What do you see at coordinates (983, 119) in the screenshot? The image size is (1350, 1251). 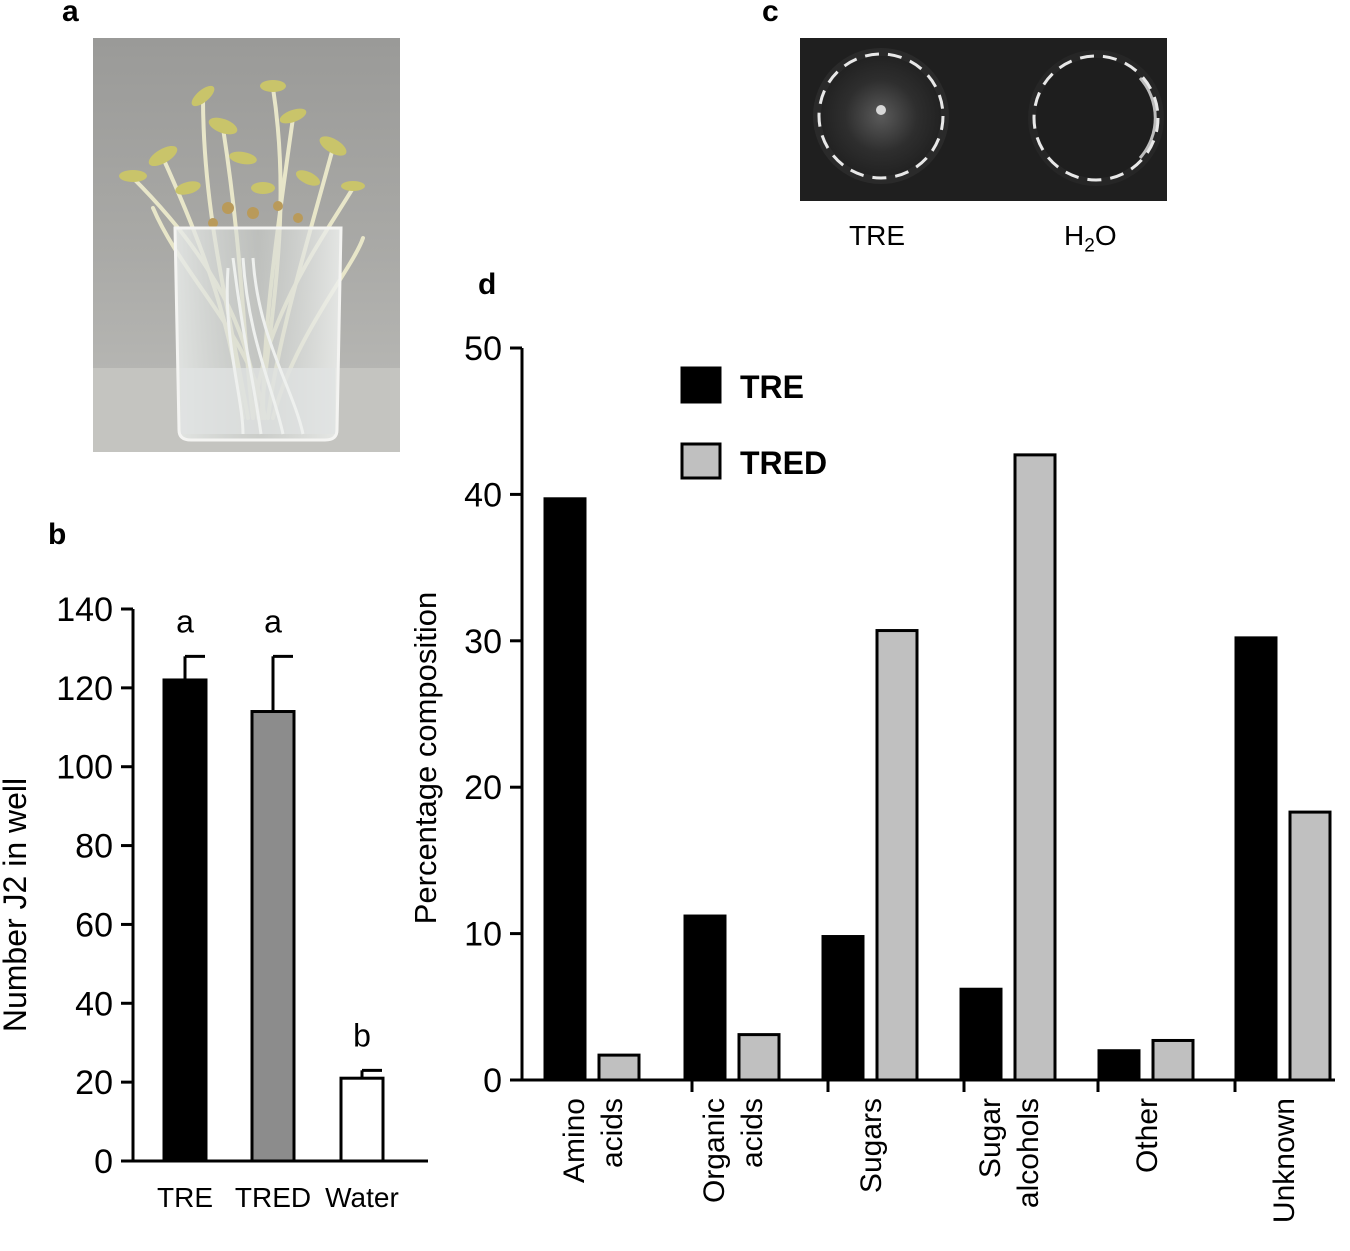 I see `wells-photo` at bounding box center [983, 119].